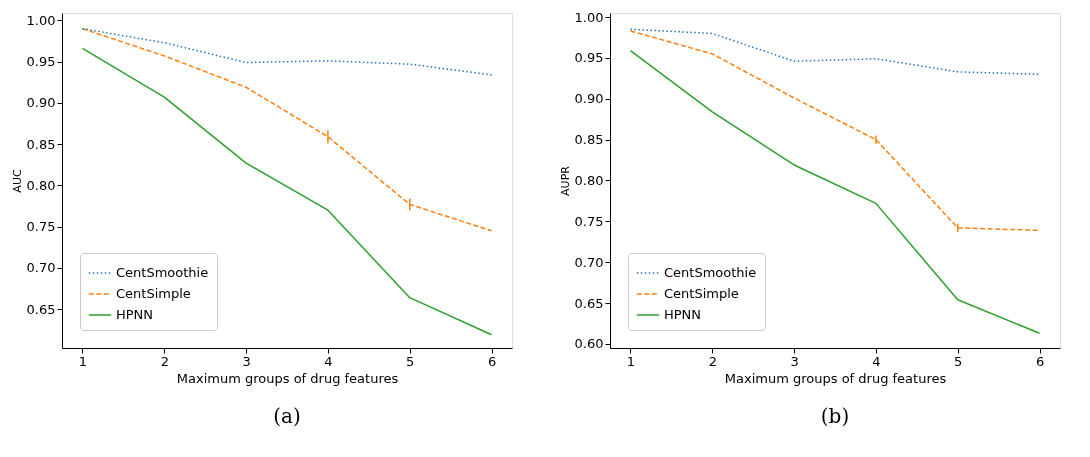 This screenshot has width=1090, height=457. Describe the element at coordinates (835, 416) in the screenshot. I see `text: (b)` at that location.